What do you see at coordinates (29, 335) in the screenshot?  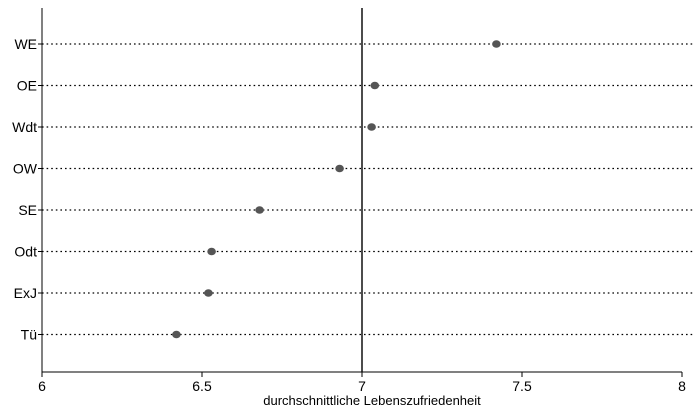 I see `category-label: Tü` at bounding box center [29, 335].